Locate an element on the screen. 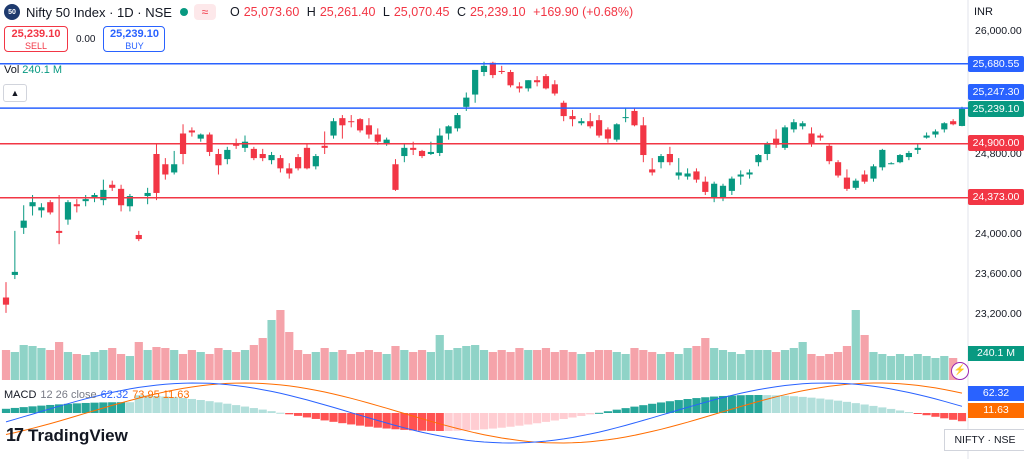  level-label: 25,680.55 is located at coordinates (996, 64).